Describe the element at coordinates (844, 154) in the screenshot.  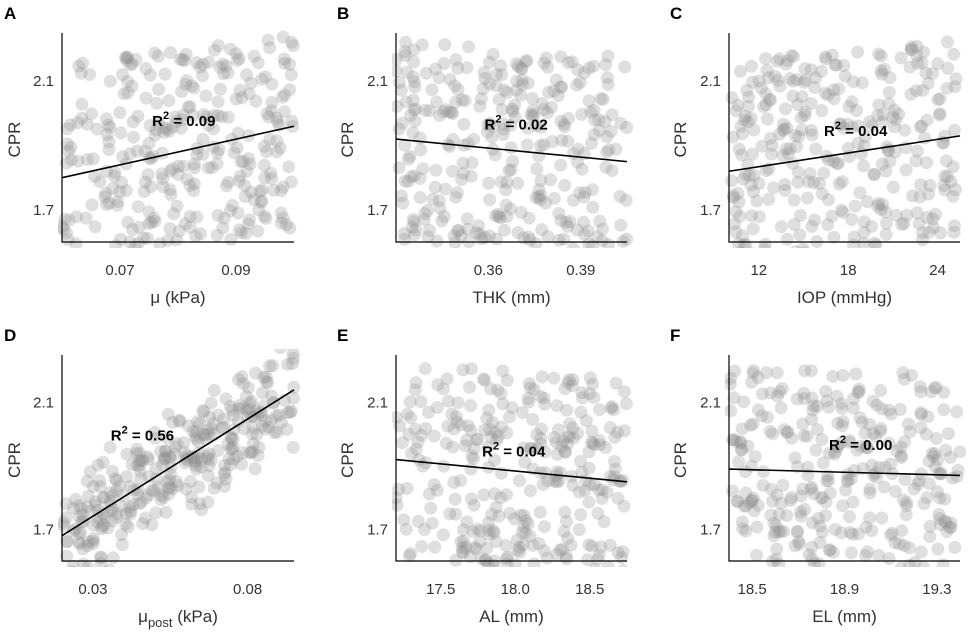
I see `regression-line` at that location.